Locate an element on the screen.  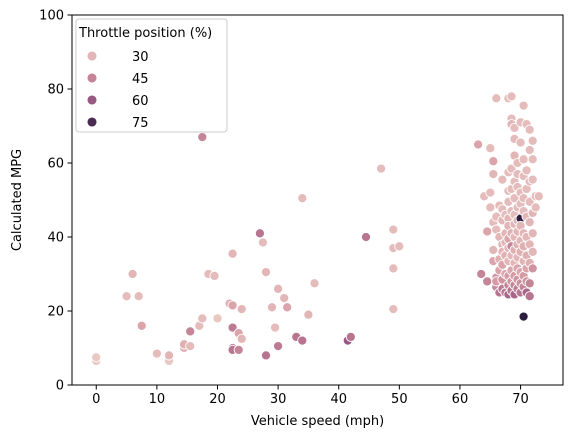
x-tick-label: 0 is located at coordinates (96, 399).